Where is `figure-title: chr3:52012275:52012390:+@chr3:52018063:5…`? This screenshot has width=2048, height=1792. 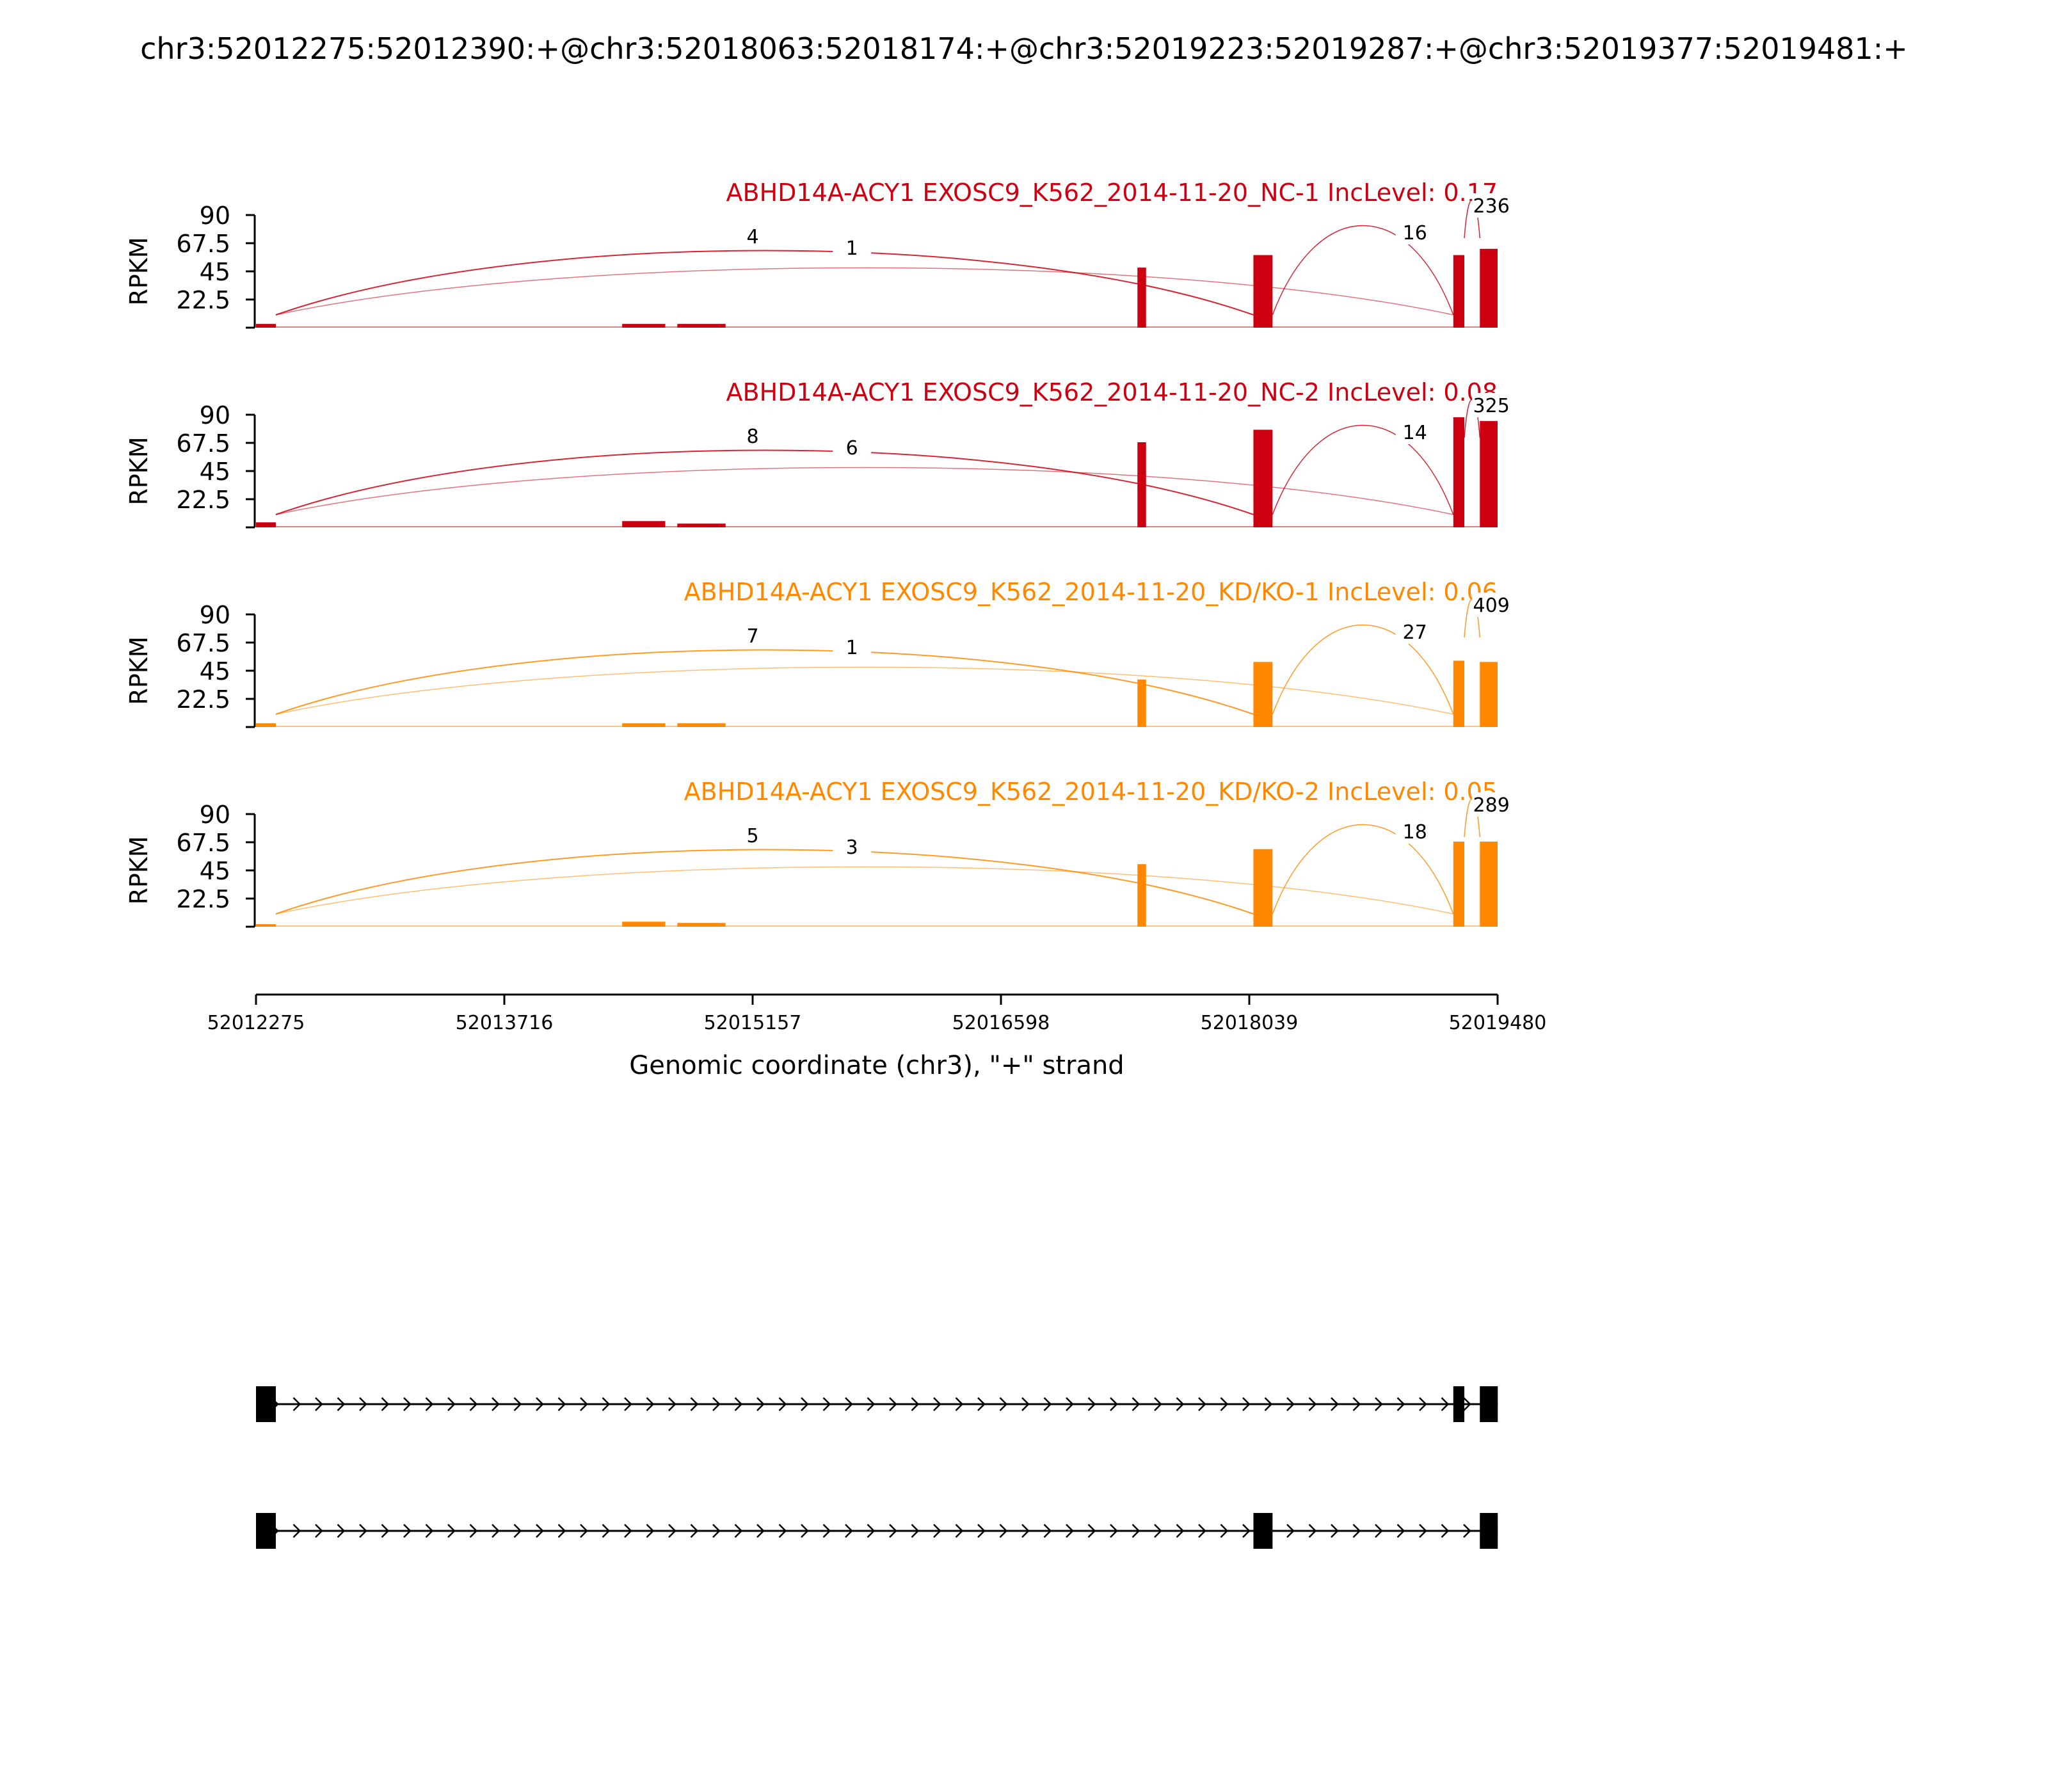 figure-title: chr3:52012275:52012390:+@chr3:52018063:5… is located at coordinates (1024, 48).